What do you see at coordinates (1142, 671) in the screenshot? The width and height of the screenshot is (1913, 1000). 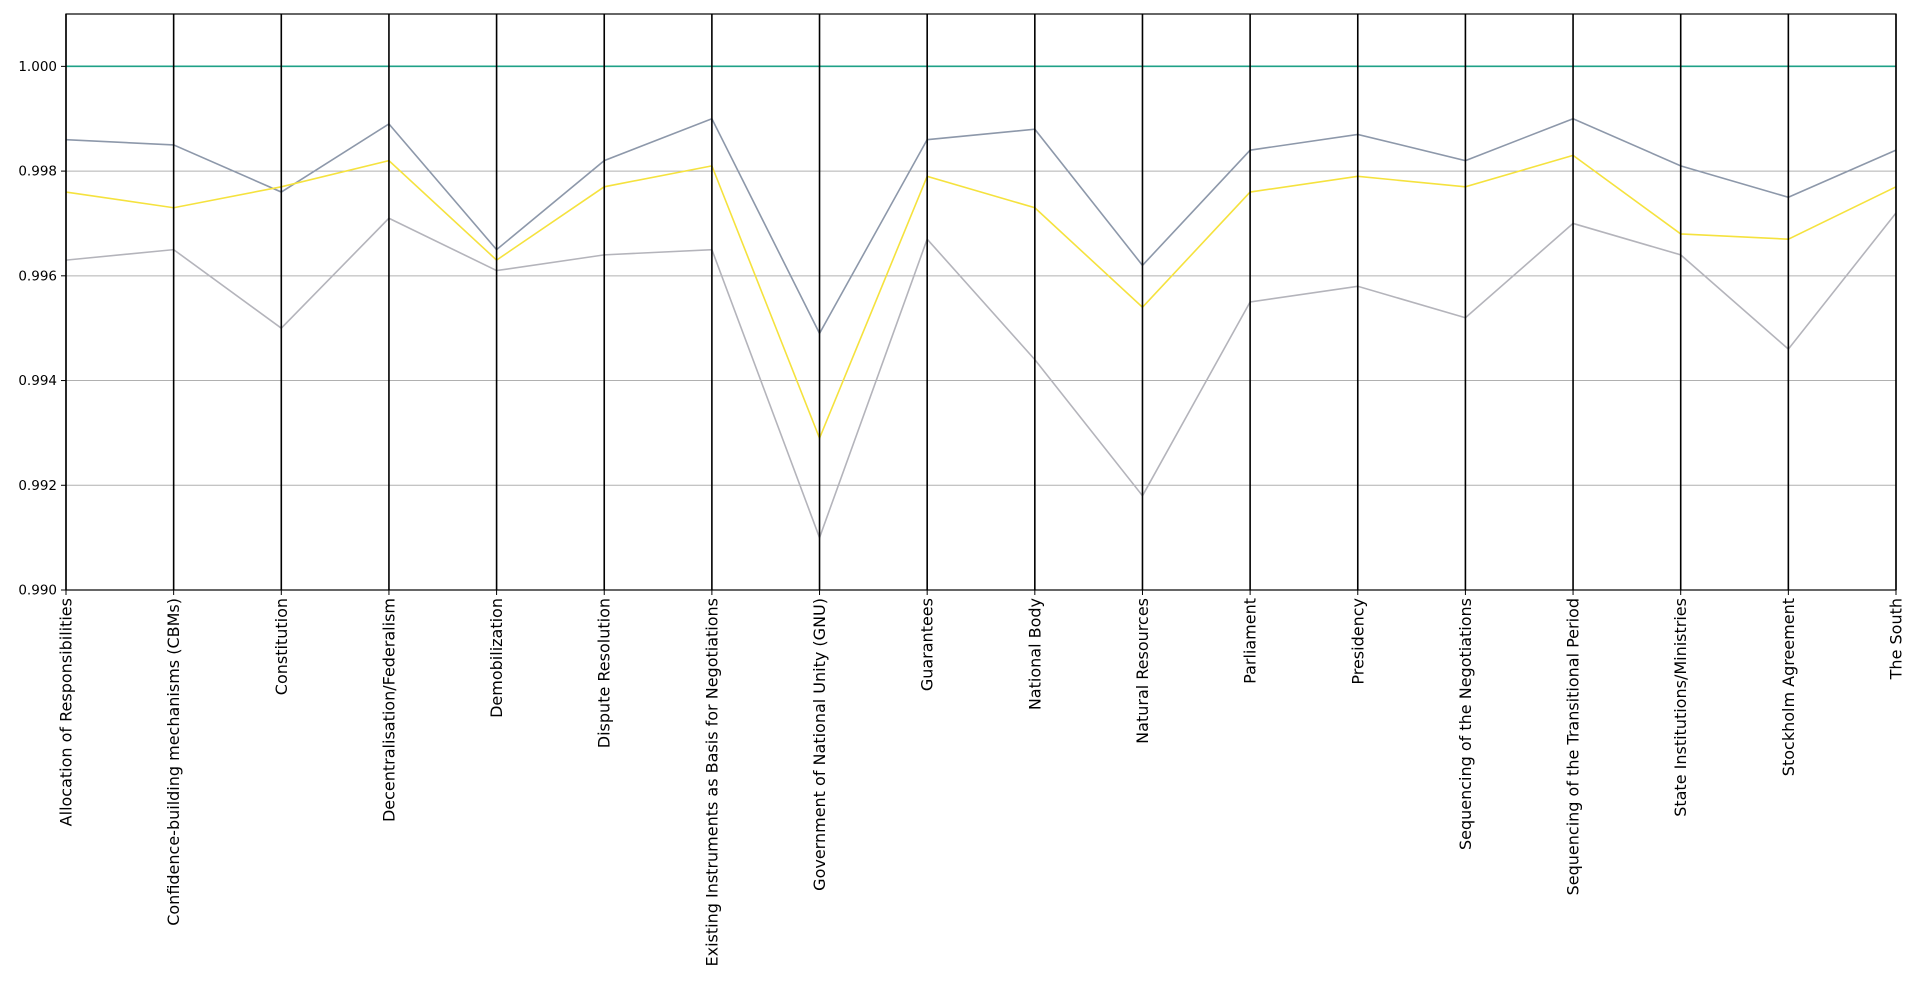 I see `x-tick-label: Natural Resources` at bounding box center [1142, 671].